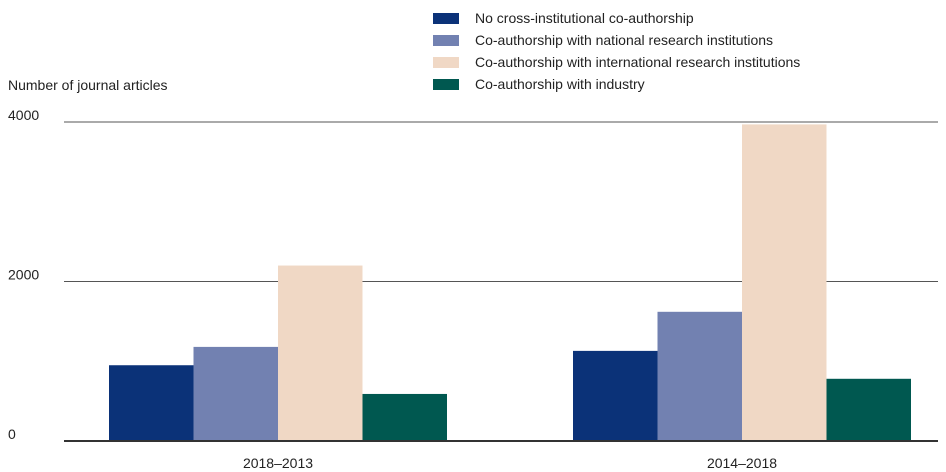  What do you see at coordinates (742, 463) in the screenshot?
I see `x-tick-label: 2014–2018` at bounding box center [742, 463].